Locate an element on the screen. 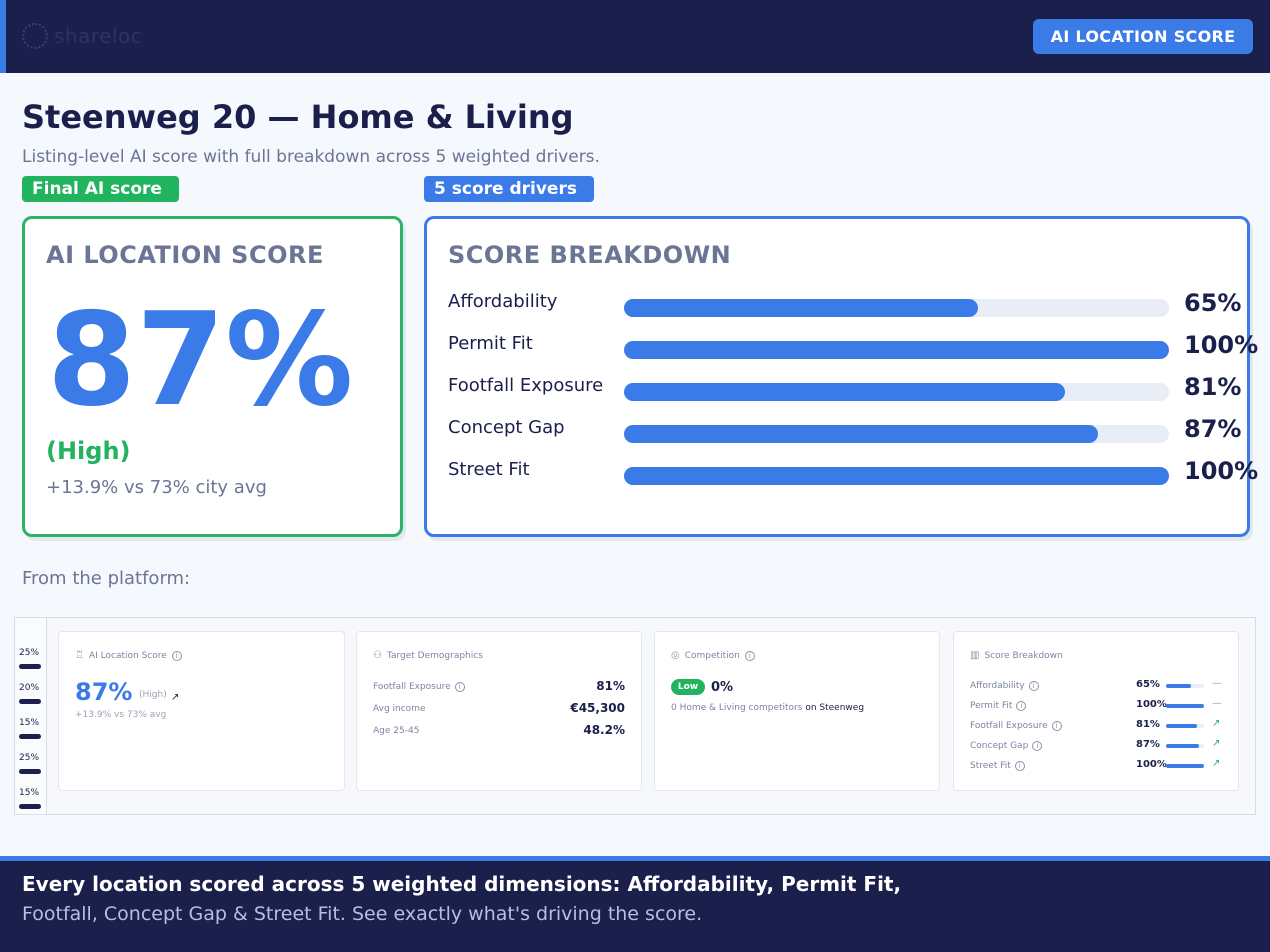  driver-value: 81% is located at coordinates (1213, 387).